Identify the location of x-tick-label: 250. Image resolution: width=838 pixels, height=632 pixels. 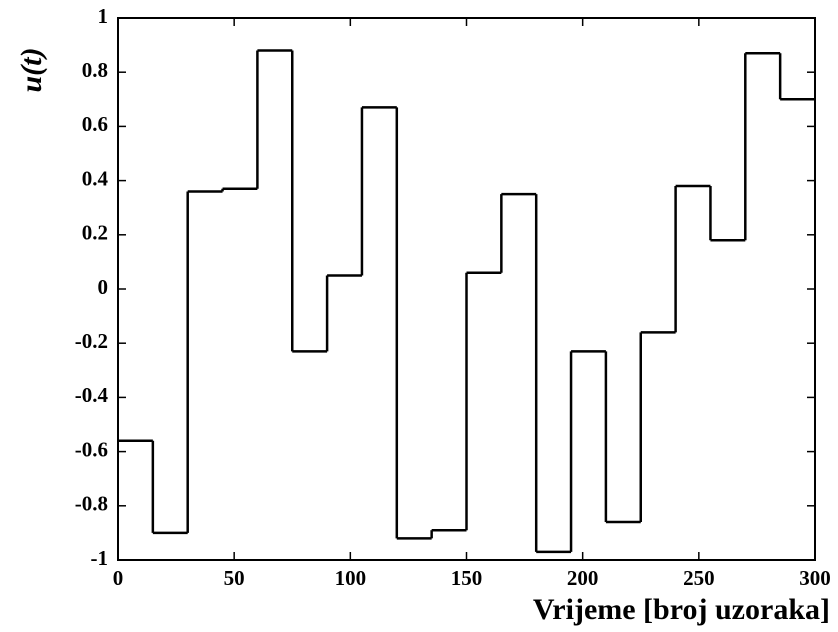
(699, 578).